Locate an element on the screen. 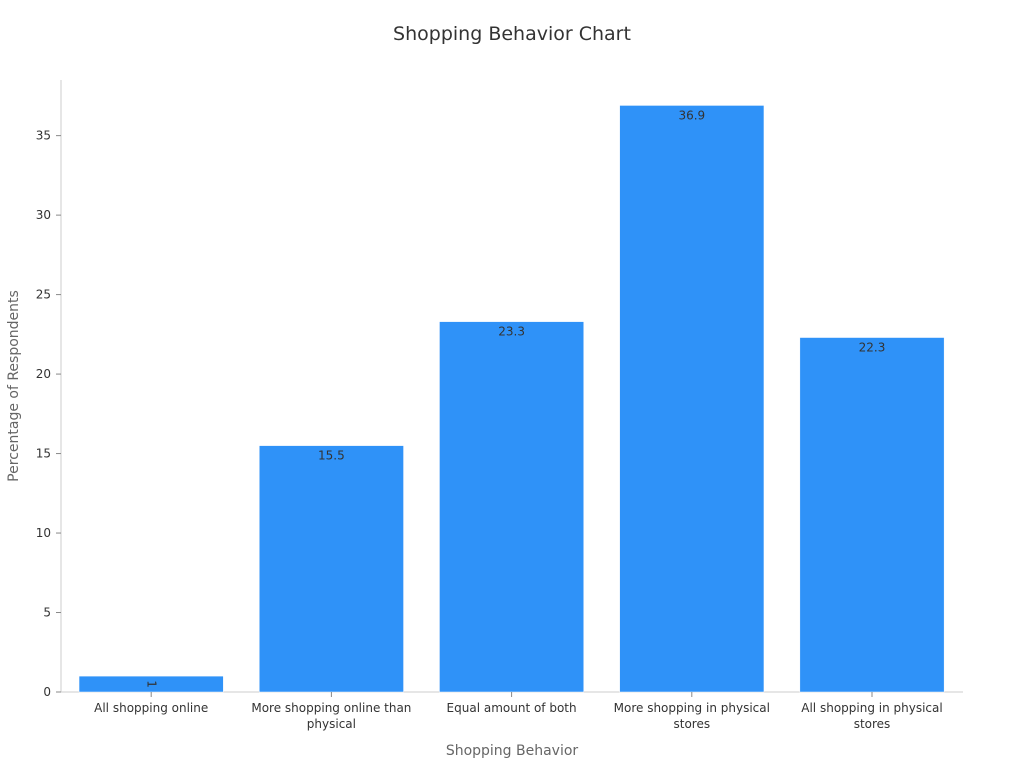 This screenshot has width=1024, height=768. data-label: 23.3 is located at coordinates (511, 332).